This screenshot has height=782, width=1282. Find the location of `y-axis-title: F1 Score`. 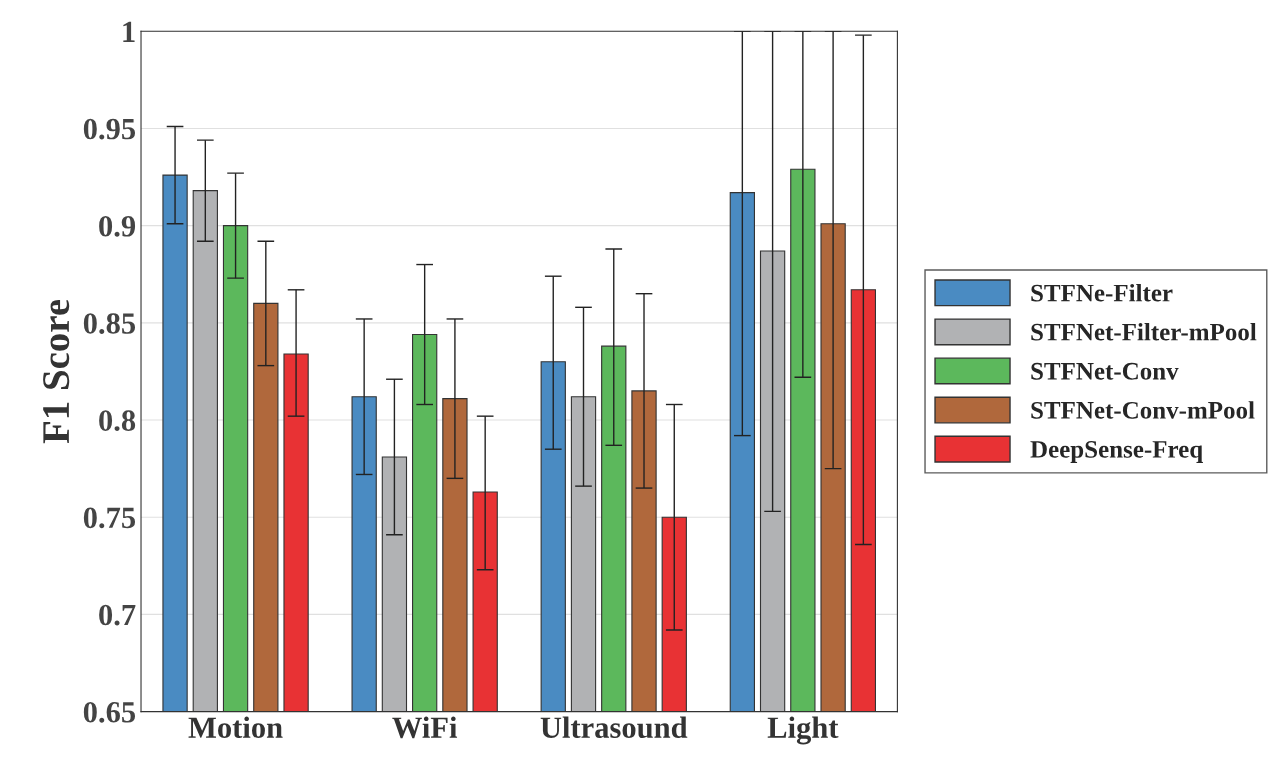

y-axis-title: F1 Score is located at coordinates (56, 371).